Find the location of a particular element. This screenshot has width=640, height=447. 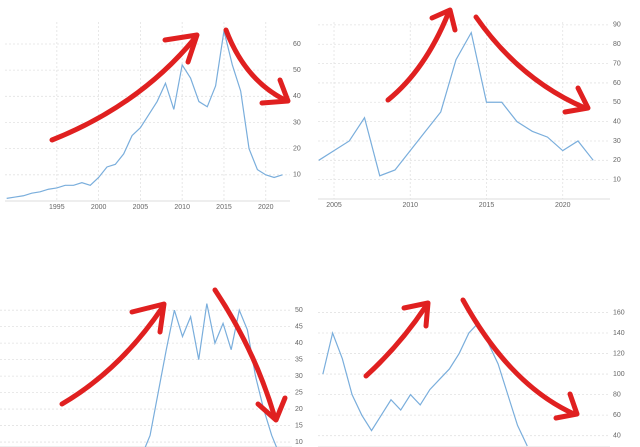

y-tick-label: 160 is located at coordinates (619, 312).